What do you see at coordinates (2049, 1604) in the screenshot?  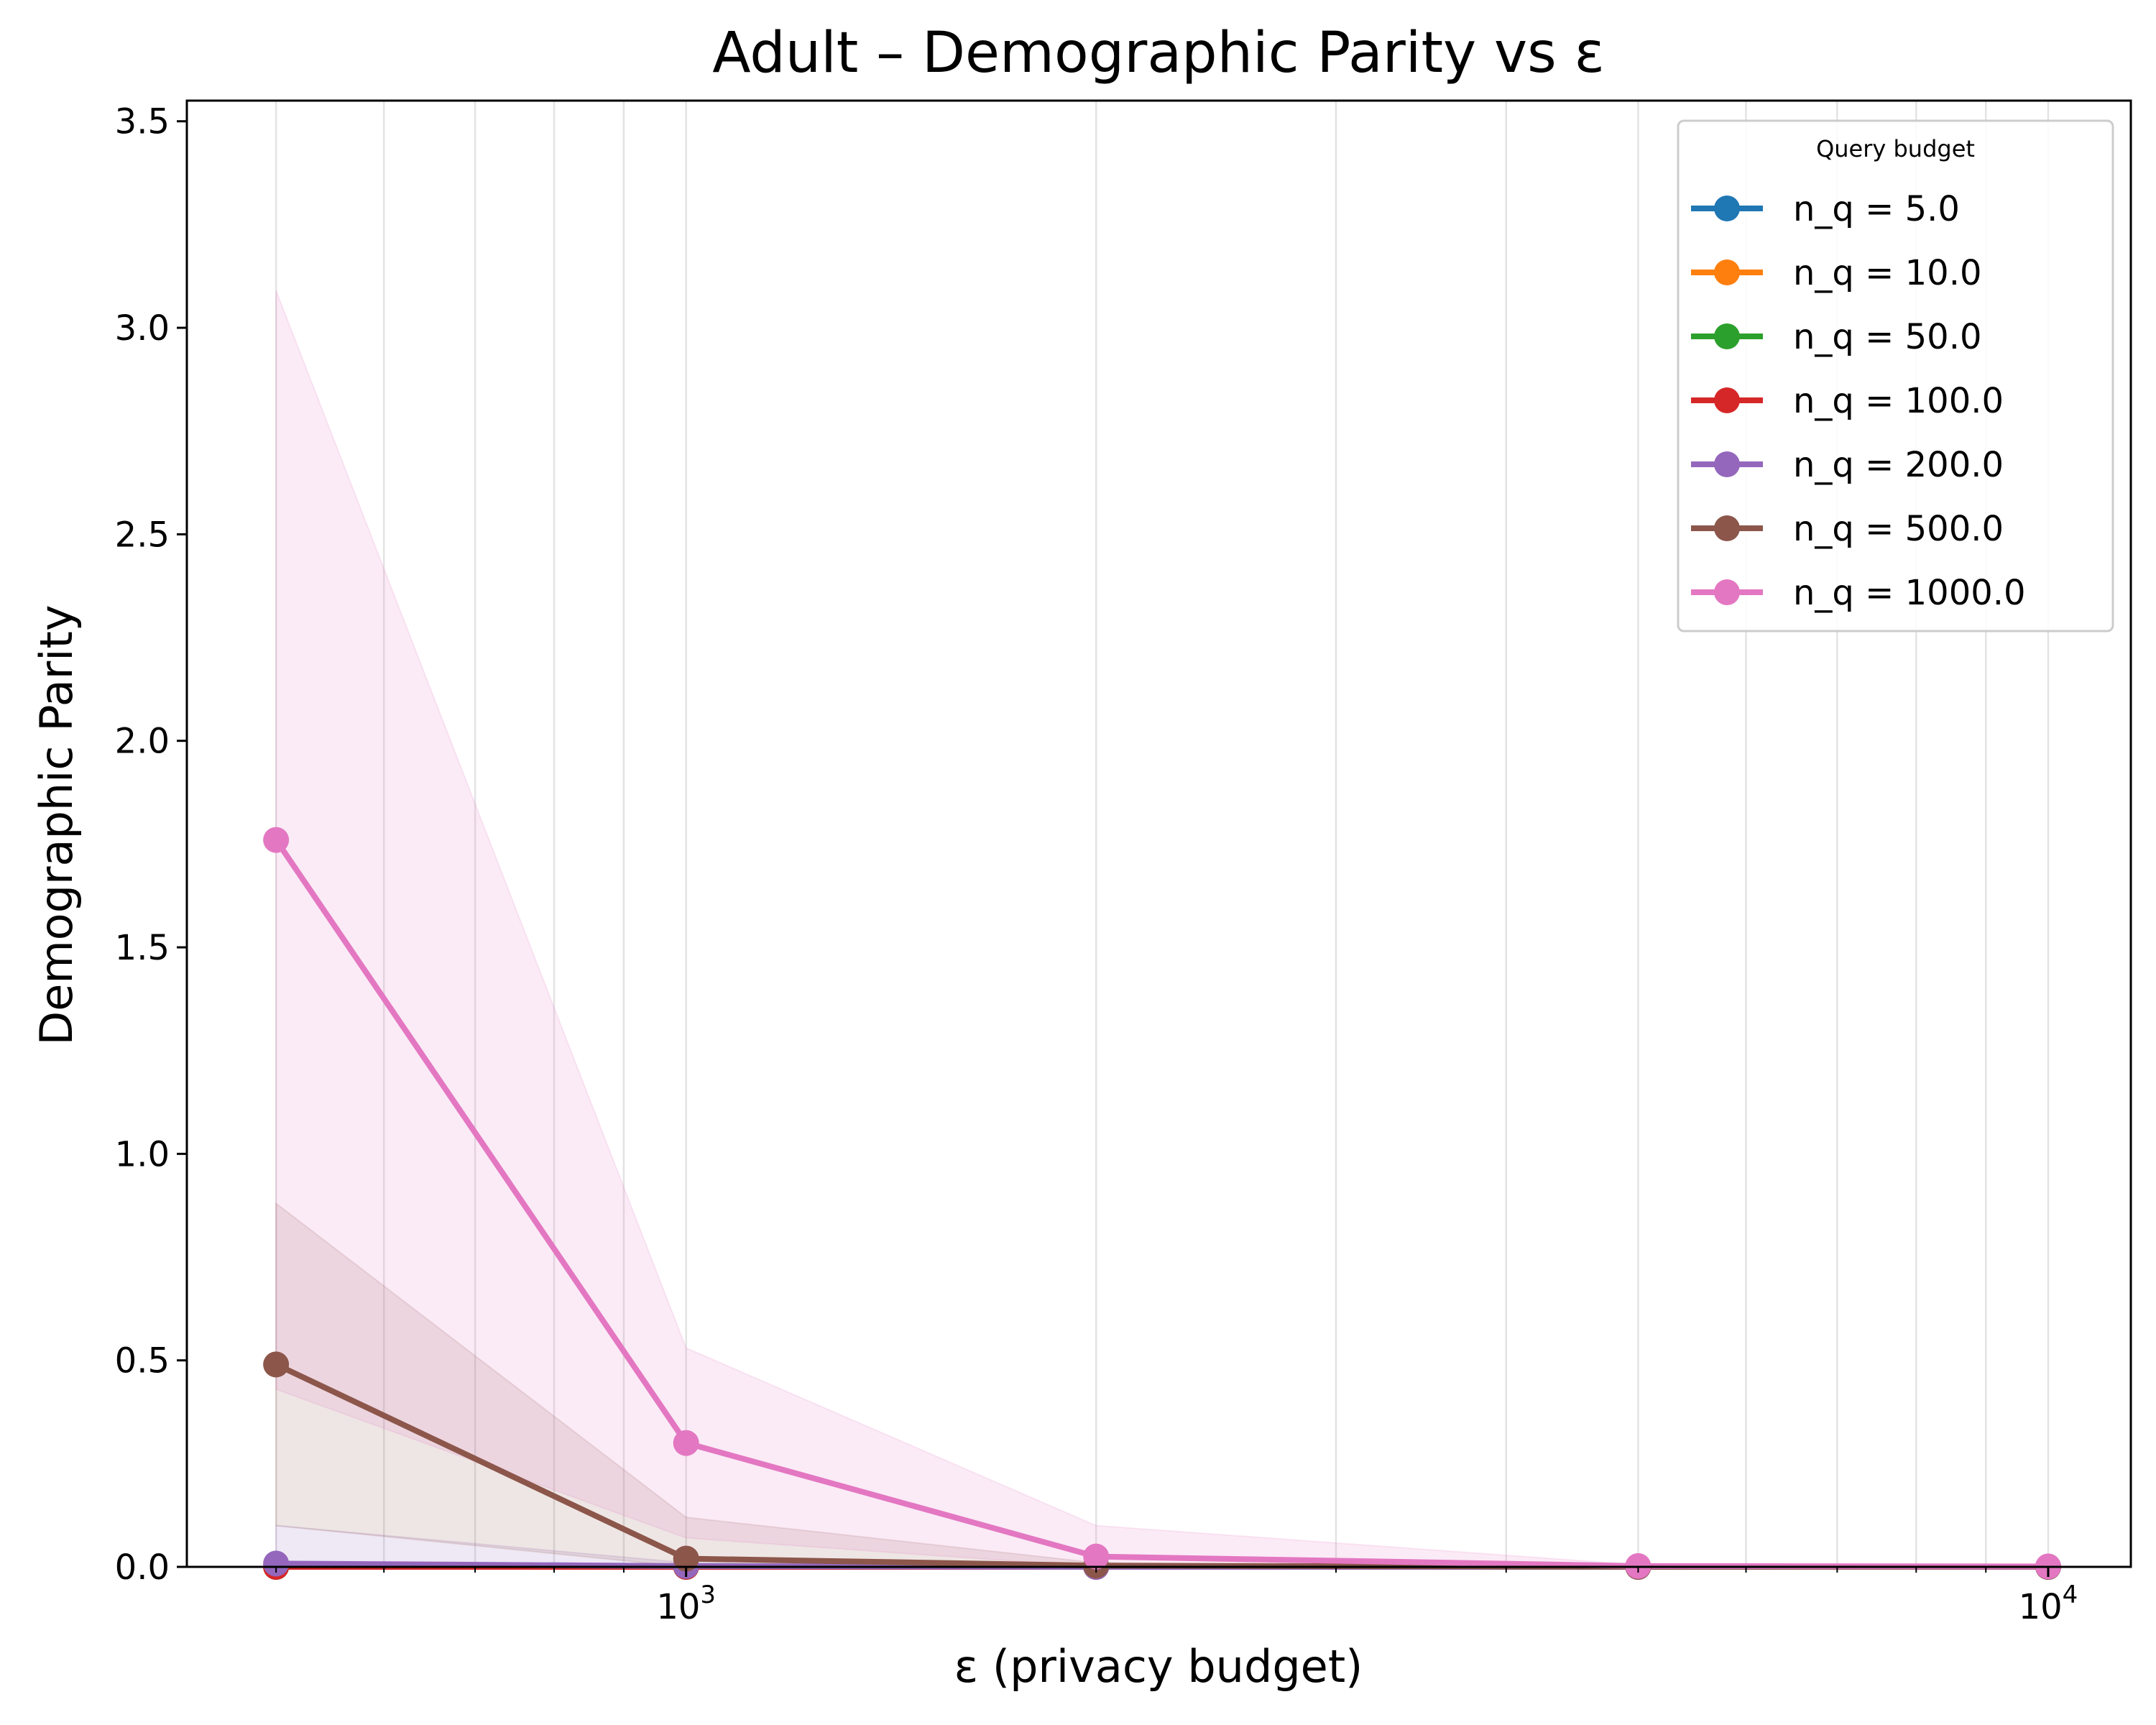 I see `x-tick-label: 10⁴` at bounding box center [2049, 1604].